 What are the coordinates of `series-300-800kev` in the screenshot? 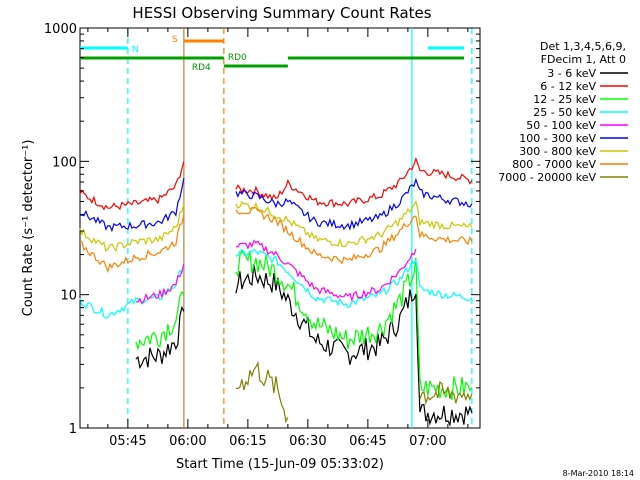 It's located at (276, 226).